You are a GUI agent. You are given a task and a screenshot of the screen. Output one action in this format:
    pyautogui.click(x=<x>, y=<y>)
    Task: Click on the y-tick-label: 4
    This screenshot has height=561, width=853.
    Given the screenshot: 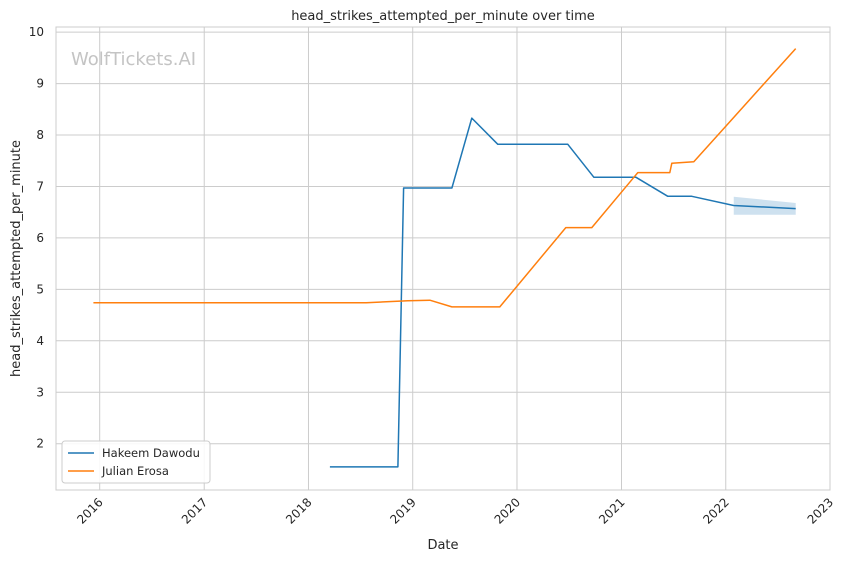 What is the action you would take?
    pyautogui.click(x=40, y=341)
    